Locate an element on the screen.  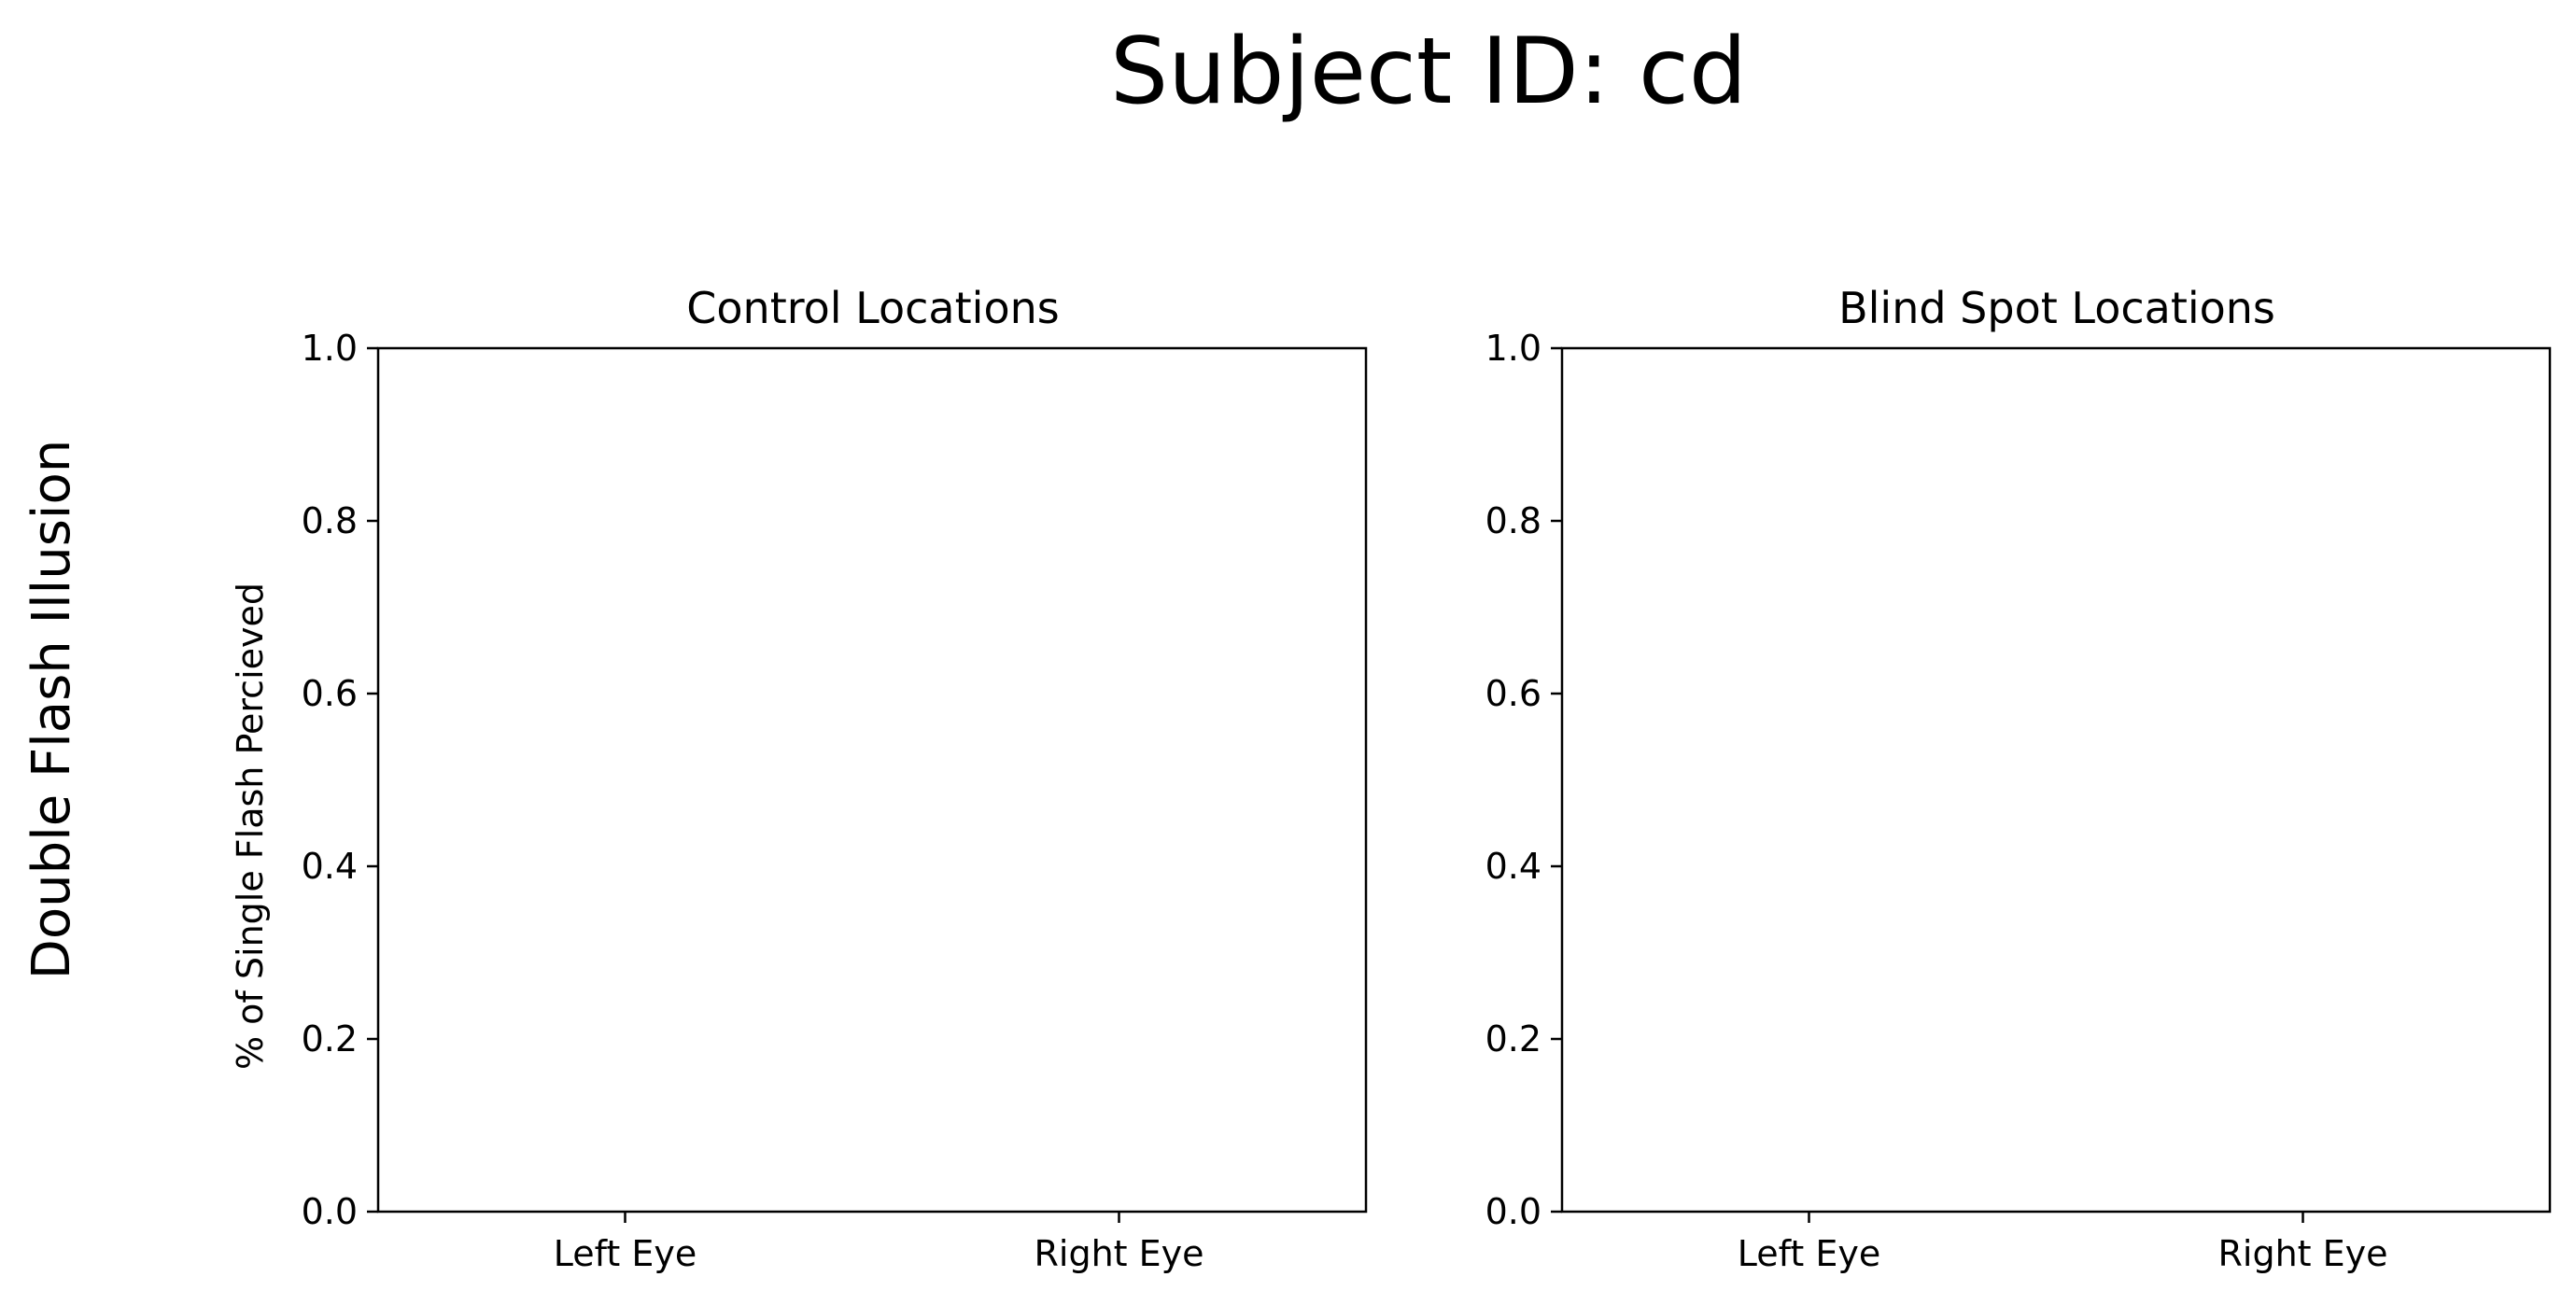
control-ytick-label: 1.0 is located at coordinates (330, 348).